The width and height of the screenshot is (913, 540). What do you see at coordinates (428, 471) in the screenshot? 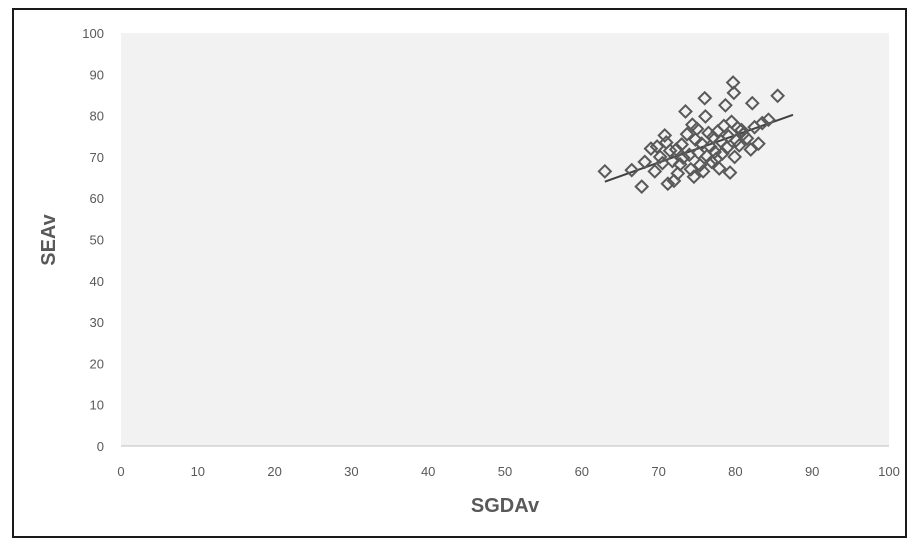
I see `x-tick-label: 40` at bounding box center [428, 471].